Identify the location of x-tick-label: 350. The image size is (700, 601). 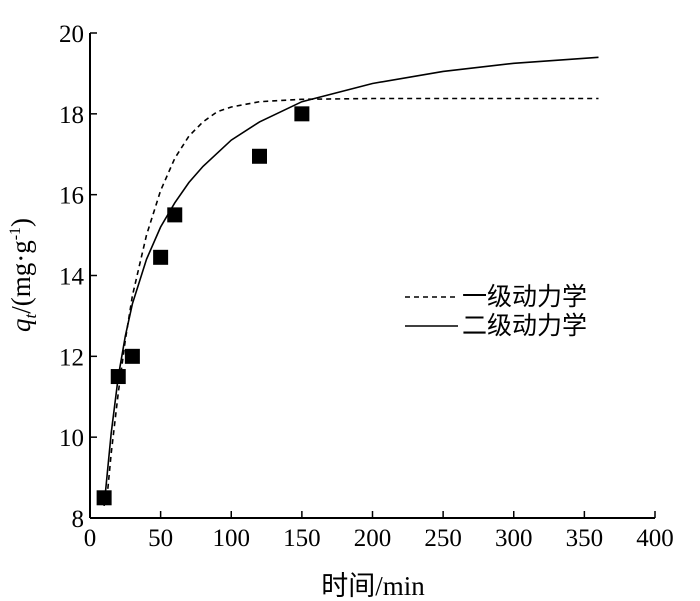
(585, 538).